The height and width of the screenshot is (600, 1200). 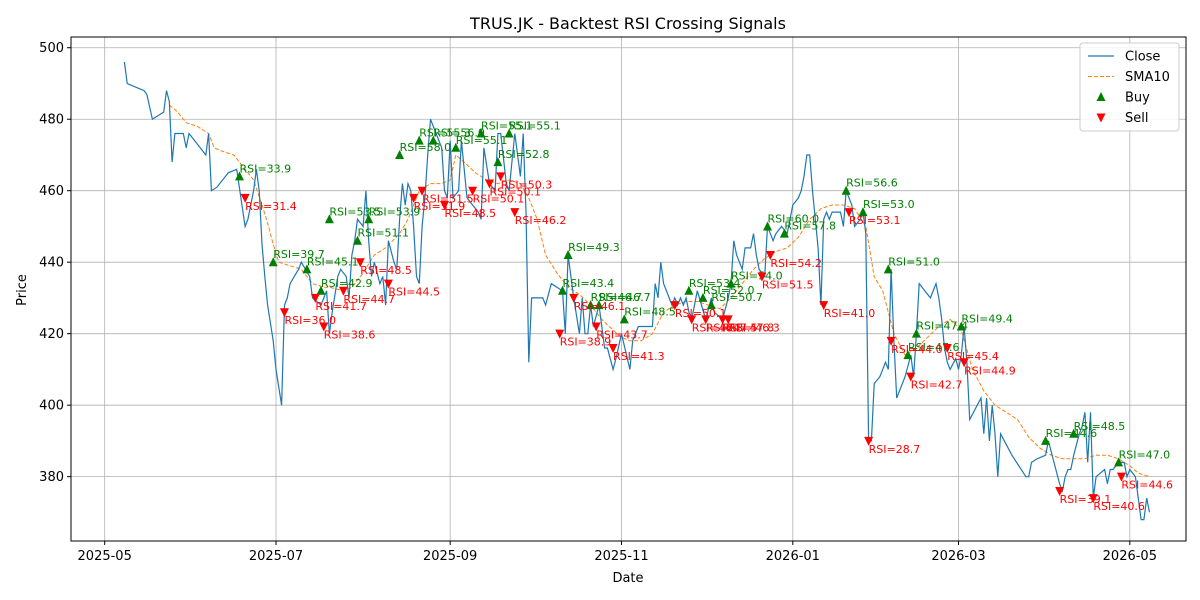 I want to click on y-tick-label: 480, so click(x=51, y=120).